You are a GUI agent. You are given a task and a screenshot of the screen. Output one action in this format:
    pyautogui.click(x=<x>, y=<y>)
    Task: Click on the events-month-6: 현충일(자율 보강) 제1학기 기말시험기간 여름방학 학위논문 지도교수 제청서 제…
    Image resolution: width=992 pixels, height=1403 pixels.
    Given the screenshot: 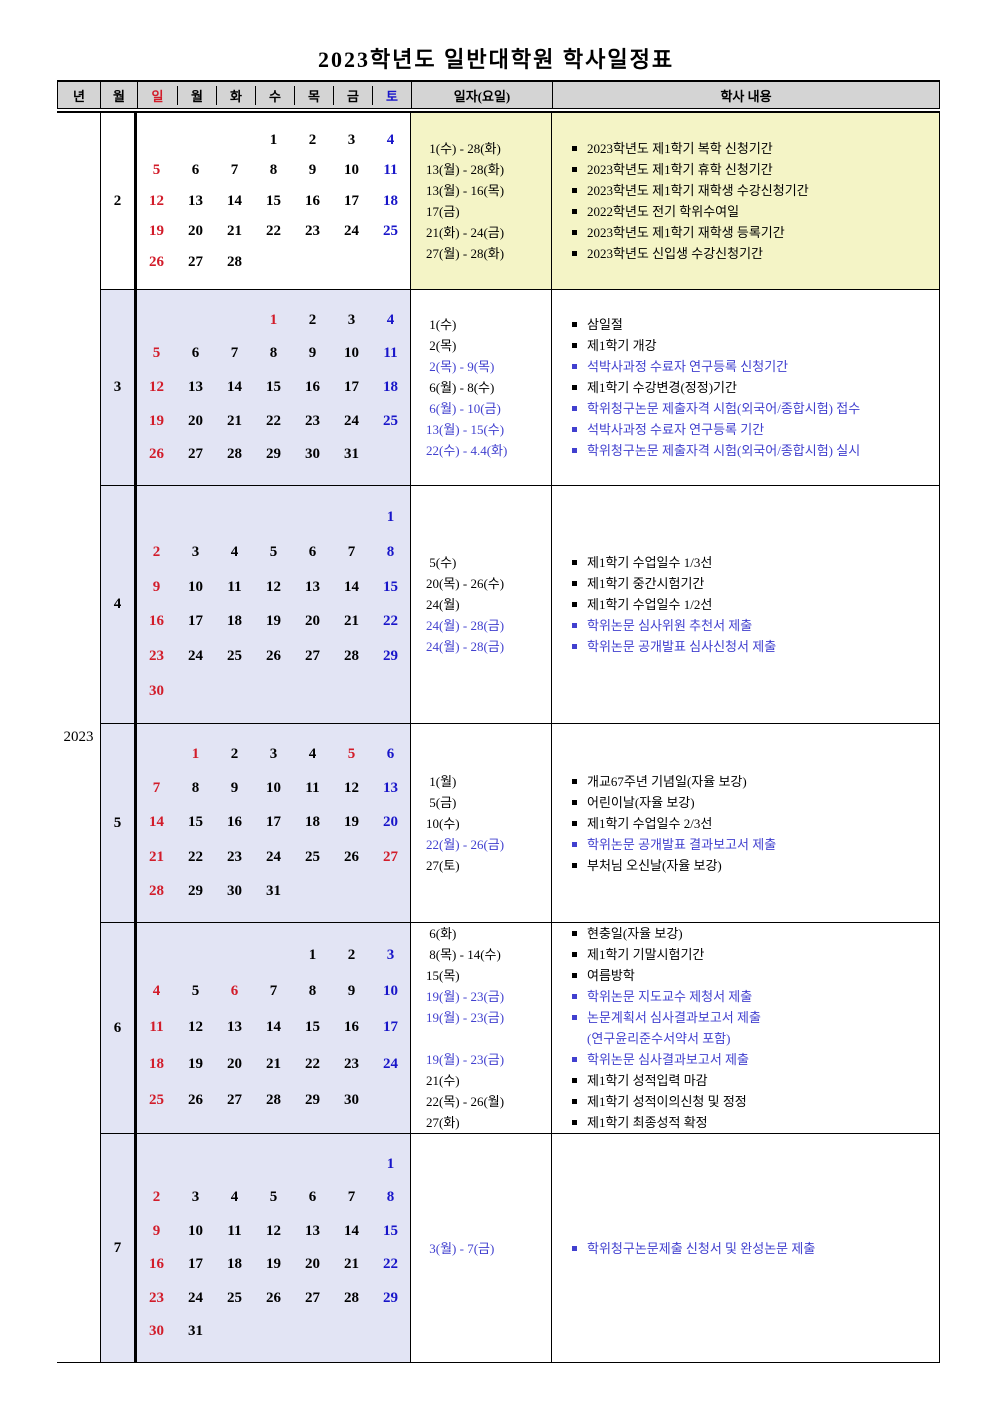 What is the action you would take?
    pyautogui.click(x=746, y=1028)
    